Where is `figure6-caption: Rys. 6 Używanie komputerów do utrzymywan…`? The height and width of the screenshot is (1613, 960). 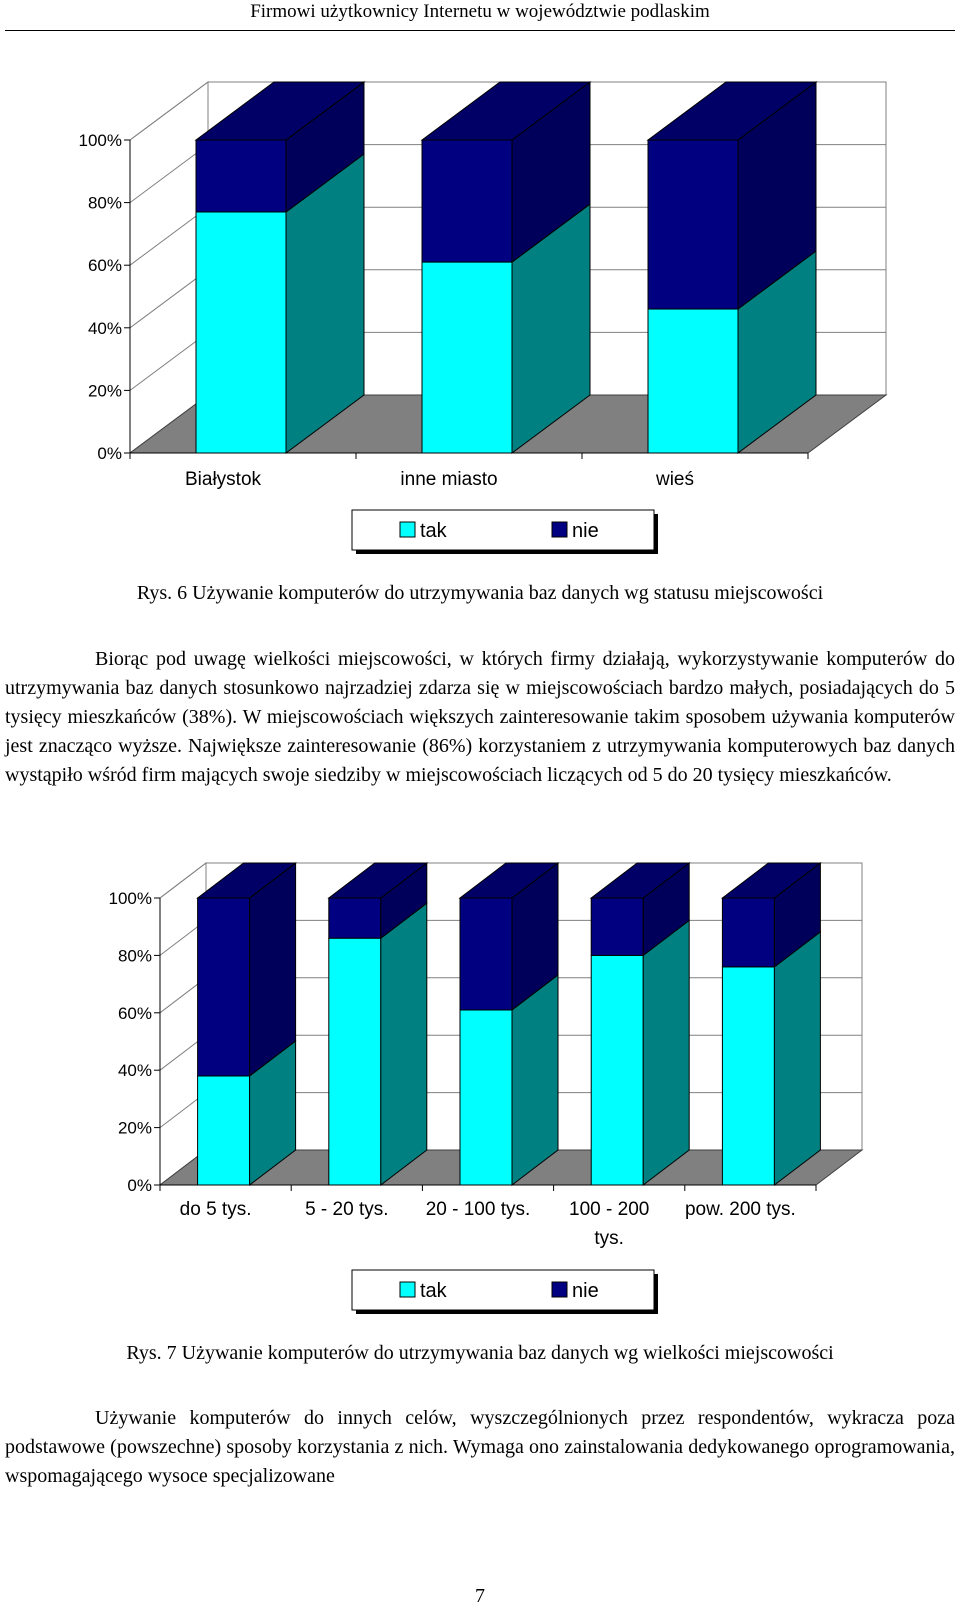 figure6-caption: Rys. 6 Używanie komputerów do utrzymywan… is located at coordinates (480, 593).